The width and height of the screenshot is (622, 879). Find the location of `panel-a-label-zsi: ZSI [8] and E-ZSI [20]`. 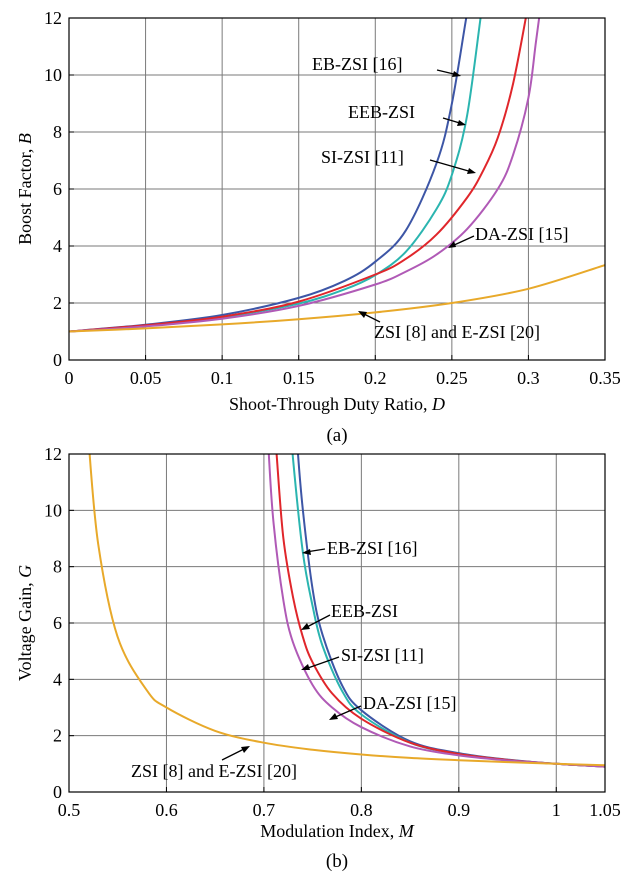

panel-a-label-zsi: ZSI [8] and E-ZSI [20] is located at coordinates (457, 332).